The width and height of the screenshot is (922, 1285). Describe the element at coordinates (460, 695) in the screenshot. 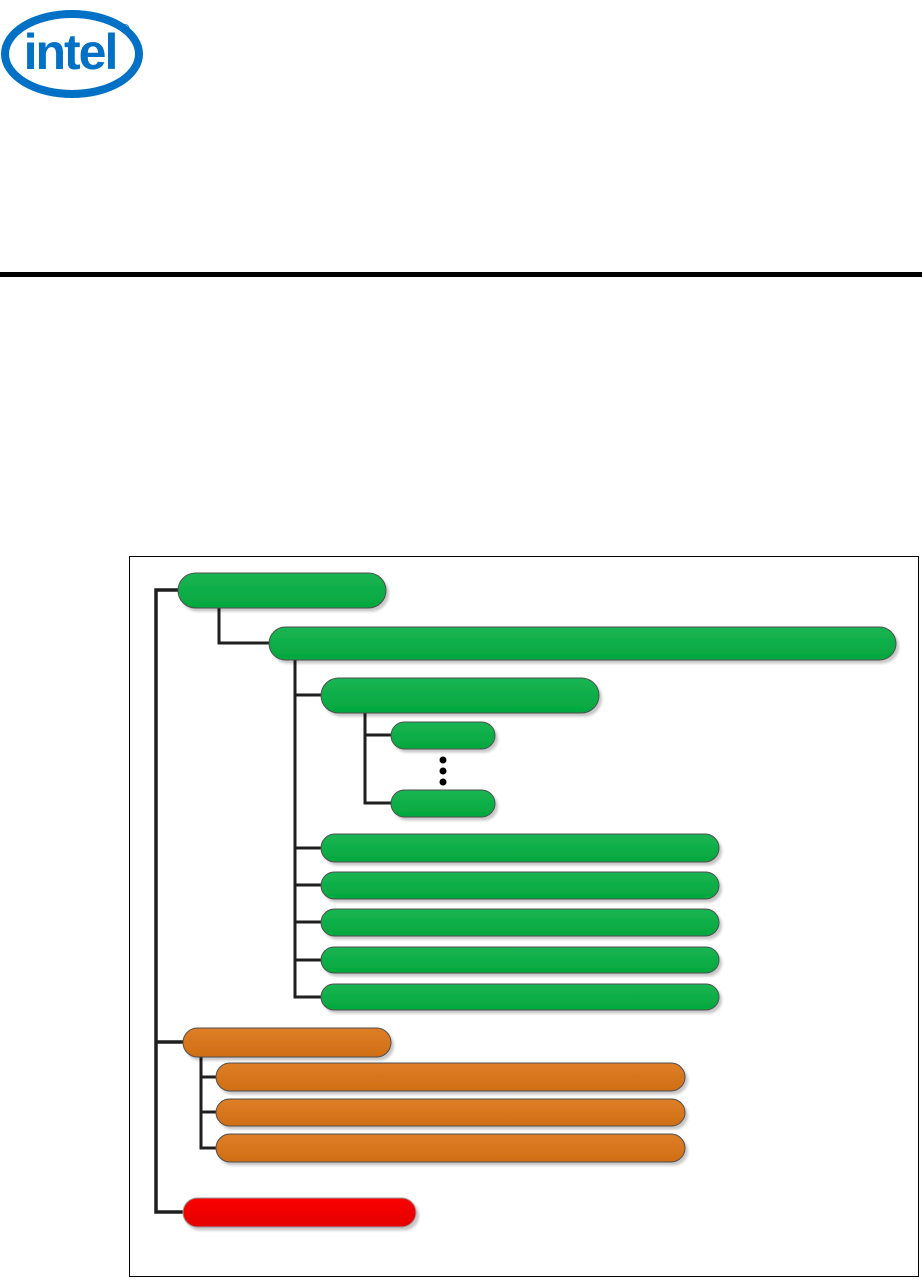

I see `level3-node` at that location.